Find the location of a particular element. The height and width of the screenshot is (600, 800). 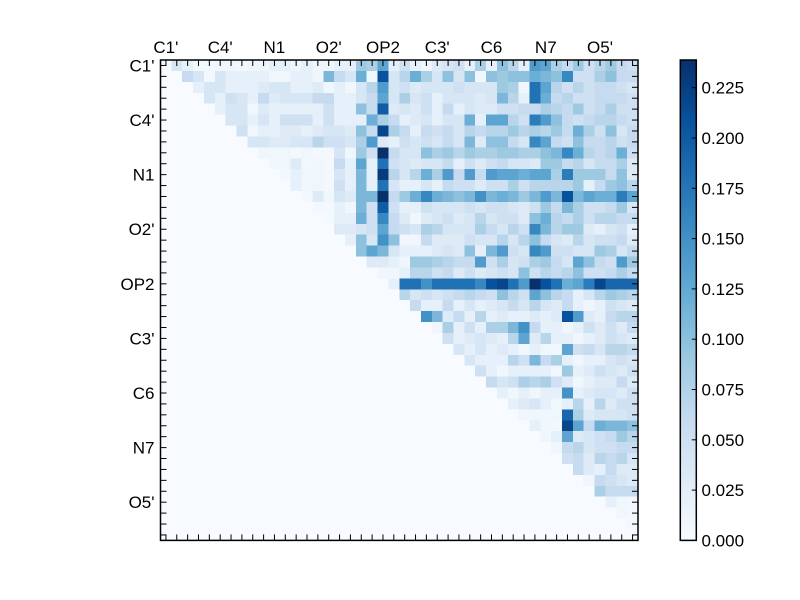

svg-text: 0.025 is located at coordinates (723, 490).